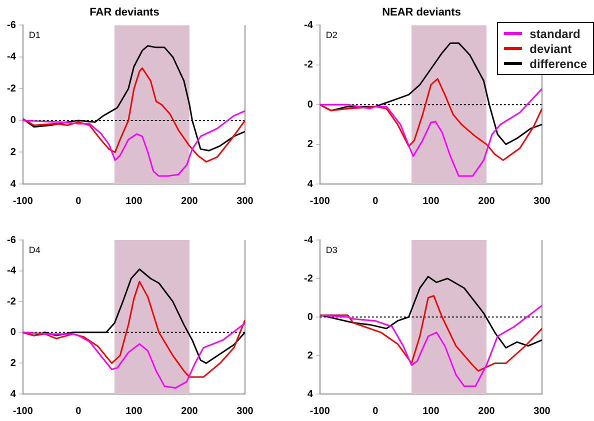  I want to click on legend-label: difference, so click(558, 63).